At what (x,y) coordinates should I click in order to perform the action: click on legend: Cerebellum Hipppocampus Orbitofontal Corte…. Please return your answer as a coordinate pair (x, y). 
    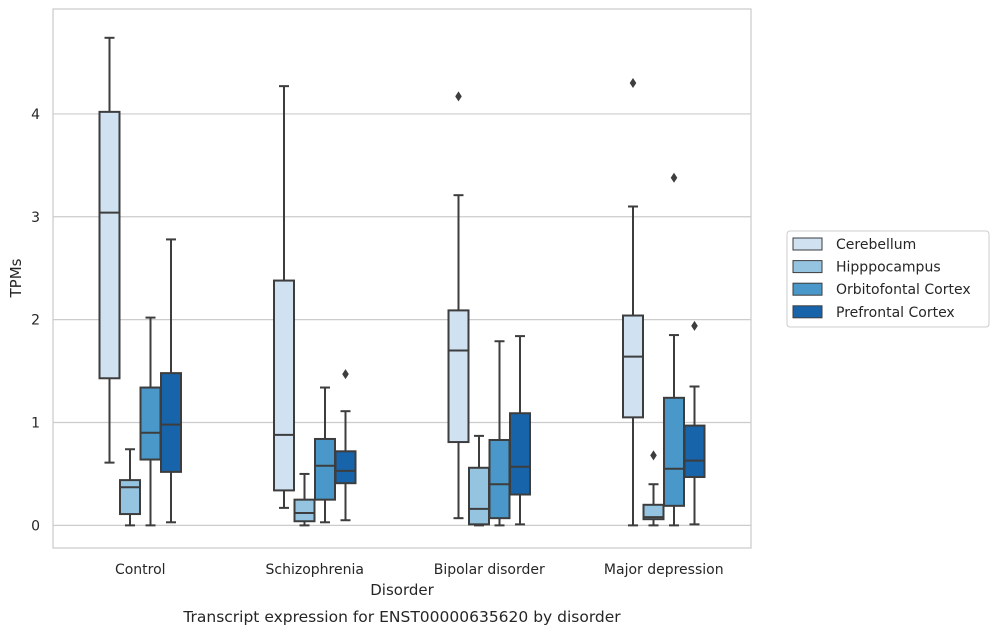
    Looking at the image, I should click on (888, 279).